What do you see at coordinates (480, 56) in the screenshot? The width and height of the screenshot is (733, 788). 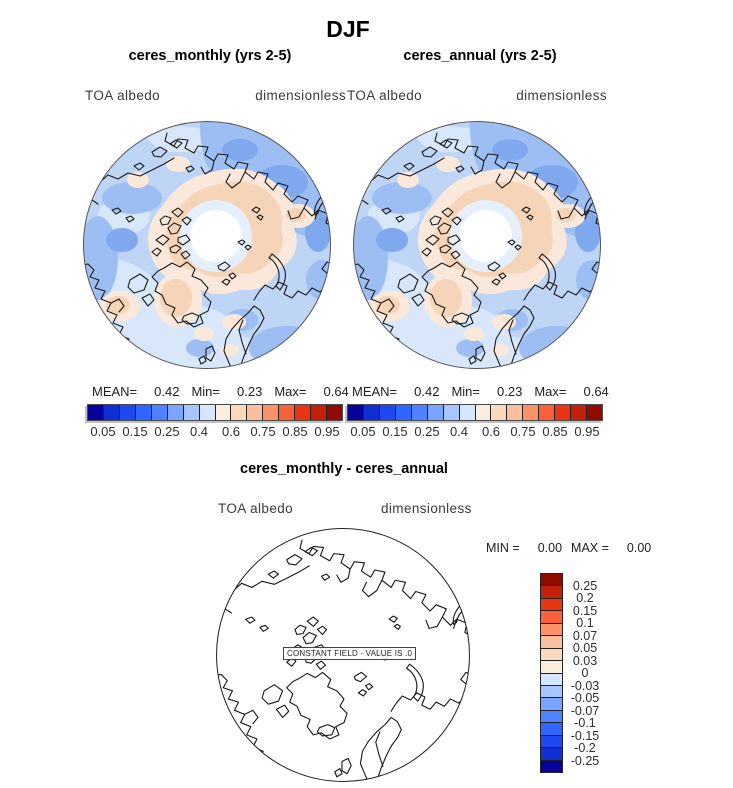 I see `panel-title-ceres-annual: ceres_annual (yrs 2-5)` at bounding box center [480, 56].